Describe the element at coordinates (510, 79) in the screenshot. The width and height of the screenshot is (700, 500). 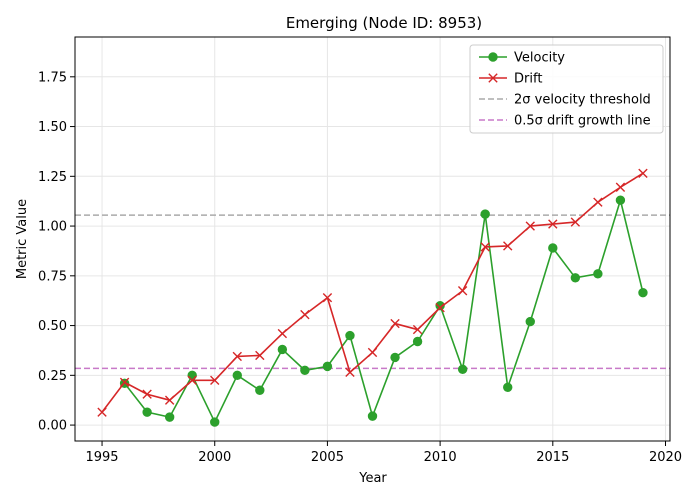
I see `legend-item: Drift` at that location.